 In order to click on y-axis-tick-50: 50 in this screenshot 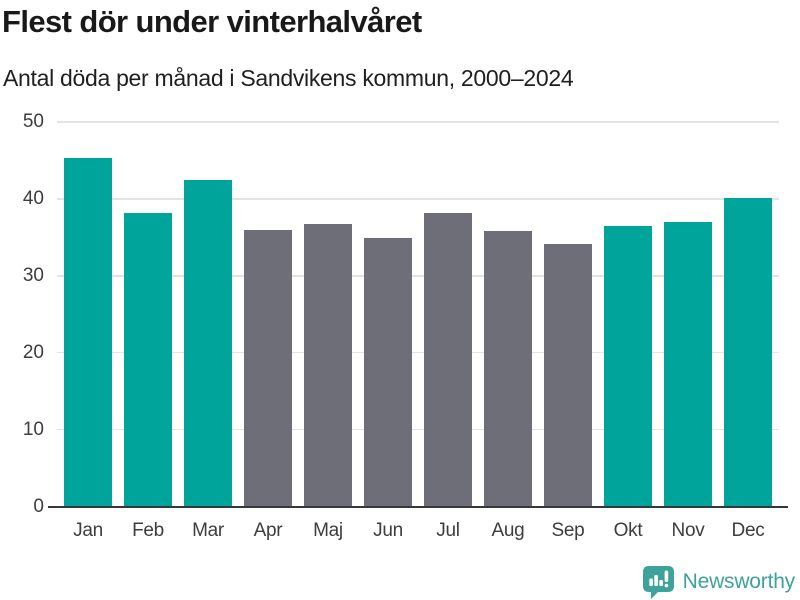, I will do `click(33, 121)`.